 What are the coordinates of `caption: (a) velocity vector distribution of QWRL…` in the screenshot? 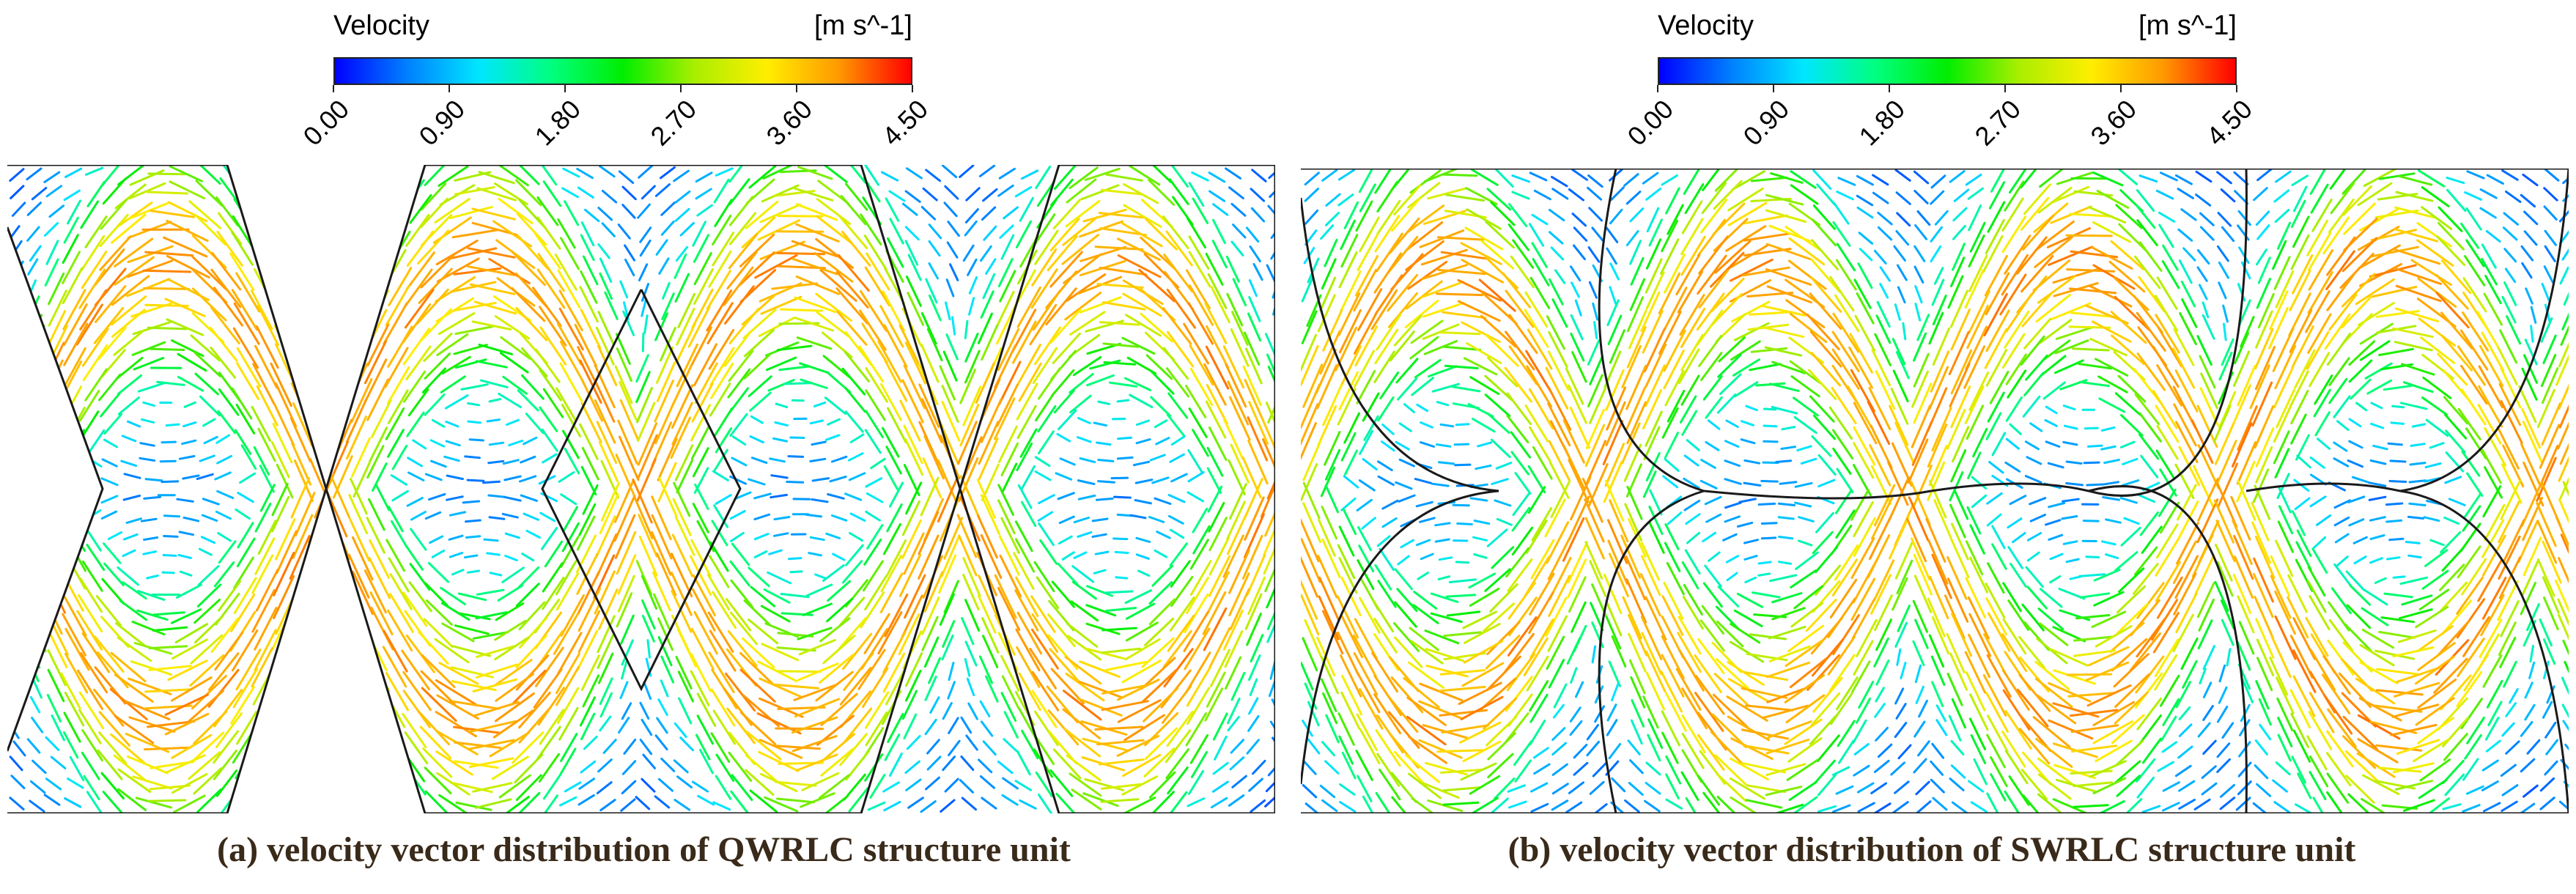 It's located at (644, 849).